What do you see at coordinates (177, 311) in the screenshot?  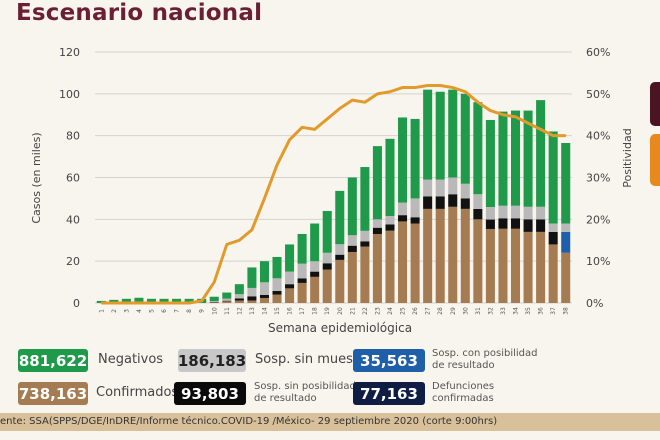 I see `x-tick-label: 7` at bounding box center [177, 311].